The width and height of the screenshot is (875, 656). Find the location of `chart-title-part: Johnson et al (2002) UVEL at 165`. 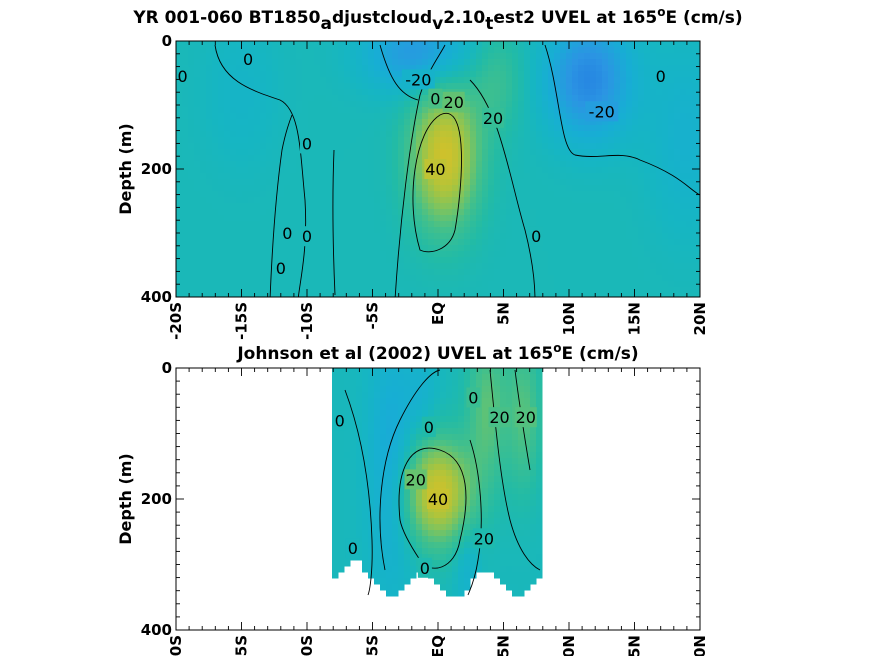

chart-title-part: Johnson et al (2002) UVEL at 165 is located at coordinates (394, 354).